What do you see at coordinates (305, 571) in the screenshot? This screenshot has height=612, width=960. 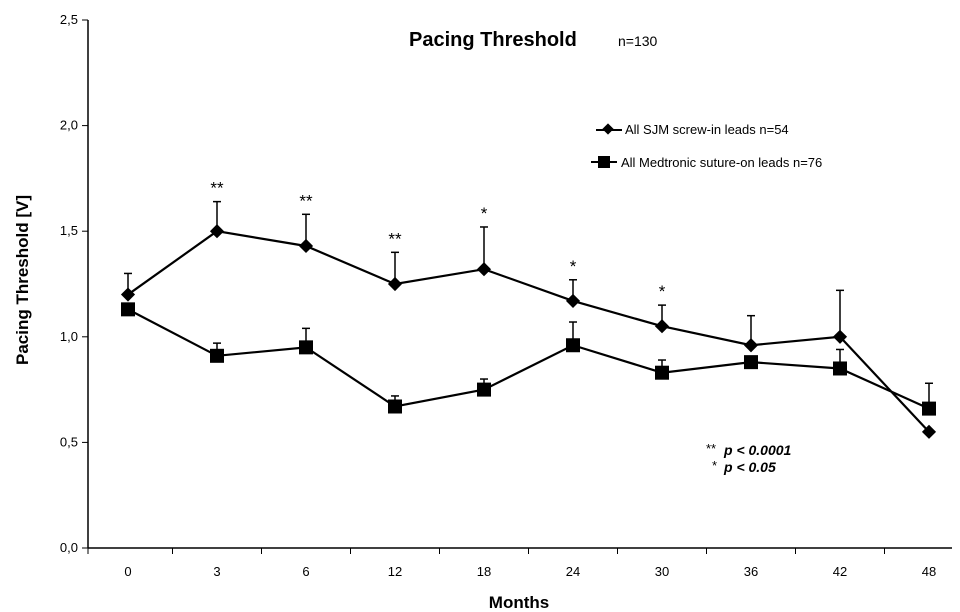 I see `x-tick-label: 6` at bounding box center [305, 571].